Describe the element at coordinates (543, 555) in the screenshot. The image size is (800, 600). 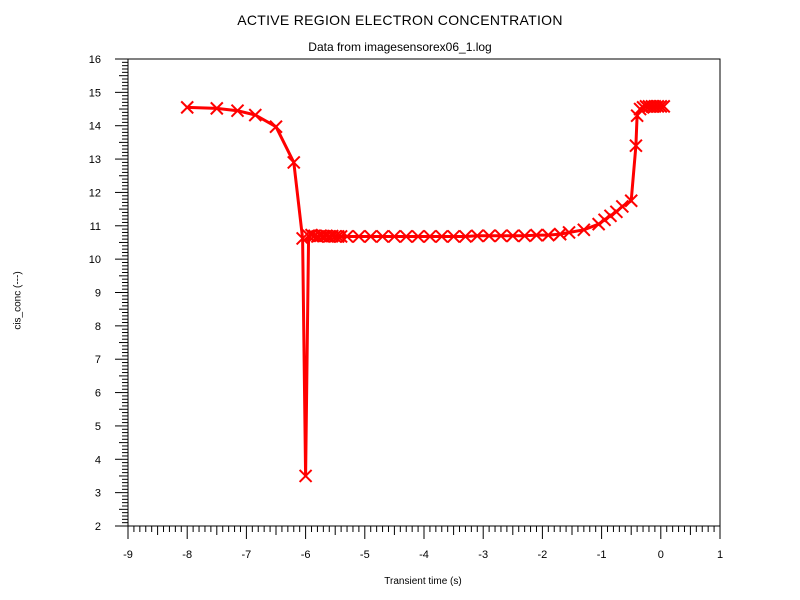
I see `x-tick-label: -2` at that location.